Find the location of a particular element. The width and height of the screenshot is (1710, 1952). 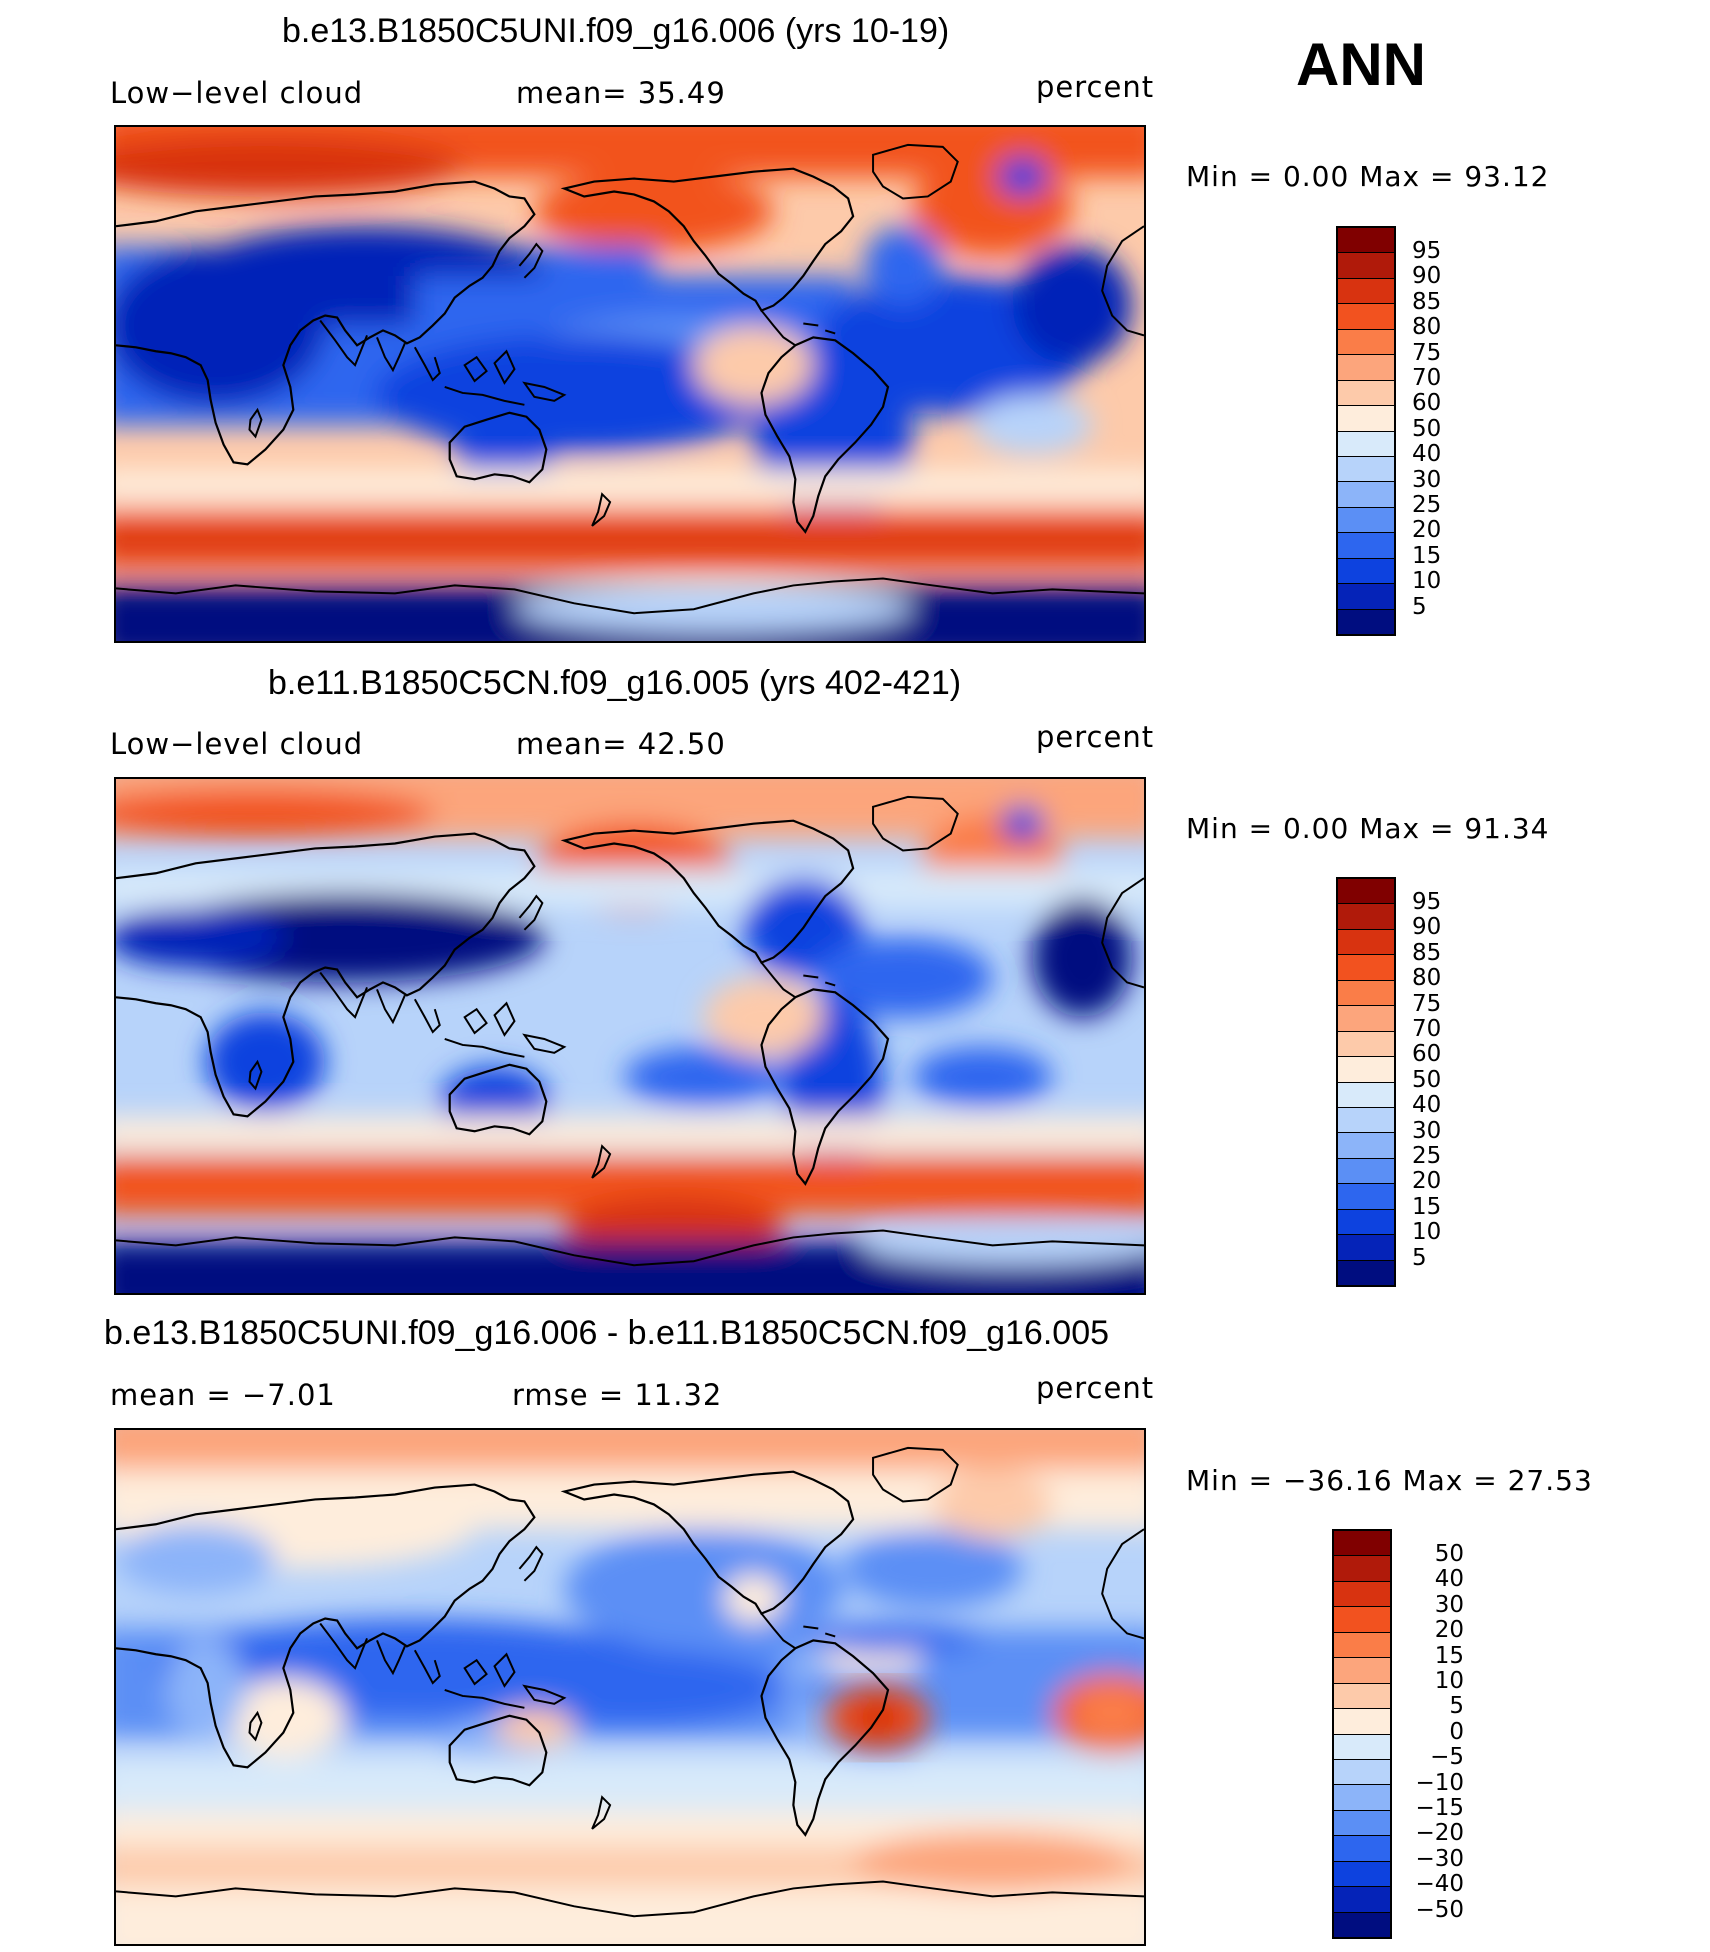

colorbar-tick: 0 is located at coordinates (1456, 1731).